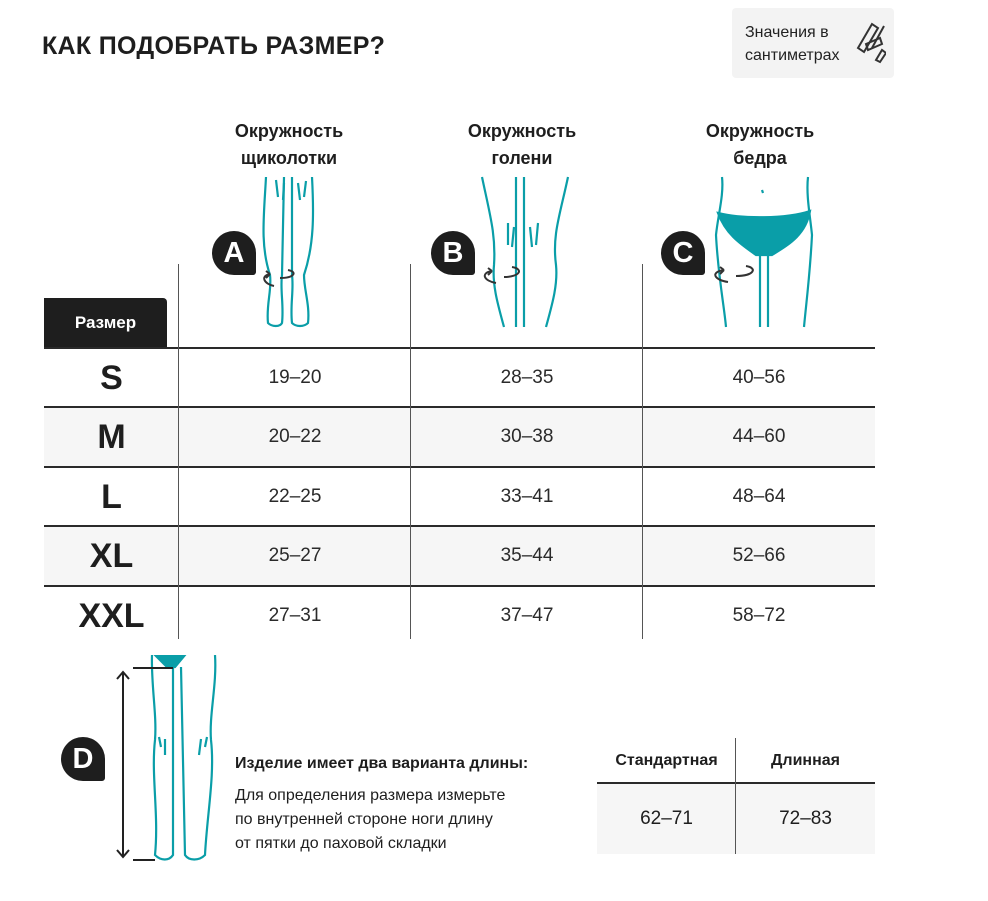  Describe the element at coordinates (525, 252) in the screenshot. I see `calf-legs-illustration` at that location.